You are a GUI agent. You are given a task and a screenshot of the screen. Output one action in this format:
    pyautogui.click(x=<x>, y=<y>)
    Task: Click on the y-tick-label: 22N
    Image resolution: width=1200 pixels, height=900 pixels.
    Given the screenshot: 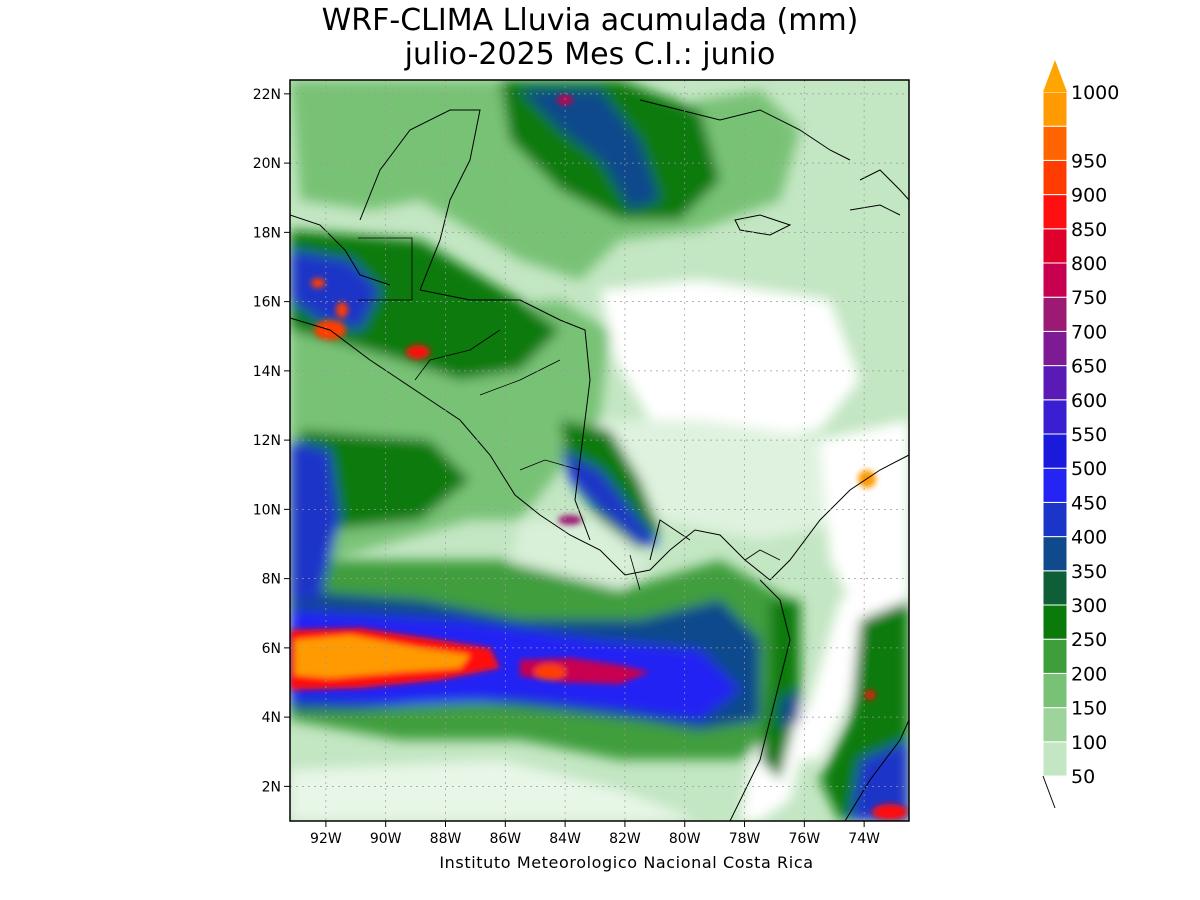 What is the action you would take?
    pyautogui.click(x=267, y=95)
    